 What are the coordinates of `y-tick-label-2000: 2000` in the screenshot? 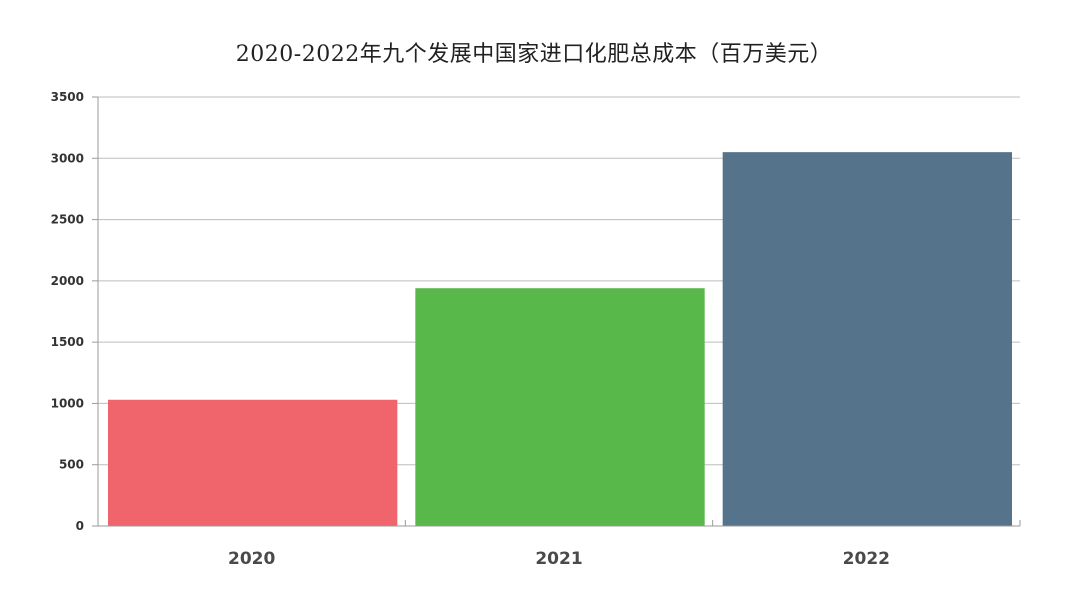 It's located at (67, 281).